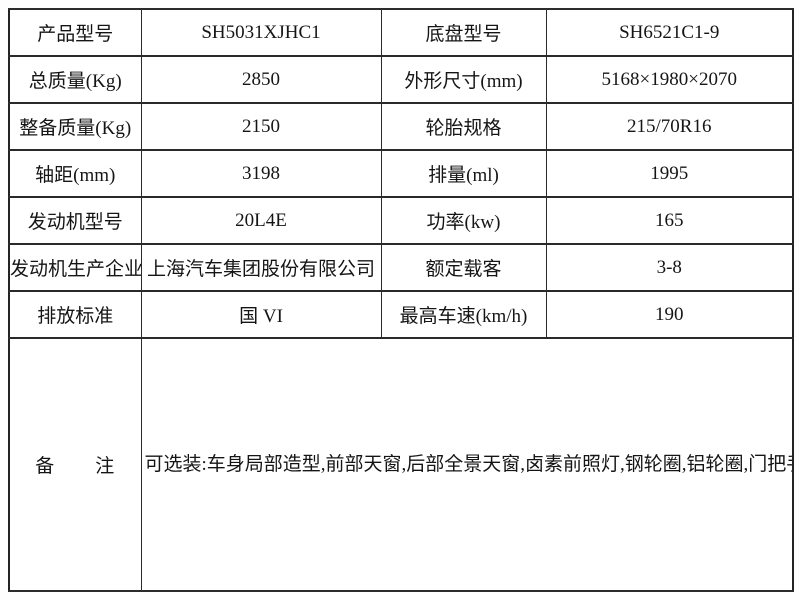  Describe the element at coordinates (463, 220) in the screenshot. I see `spec-label-power: 功率(kw)` at that location.